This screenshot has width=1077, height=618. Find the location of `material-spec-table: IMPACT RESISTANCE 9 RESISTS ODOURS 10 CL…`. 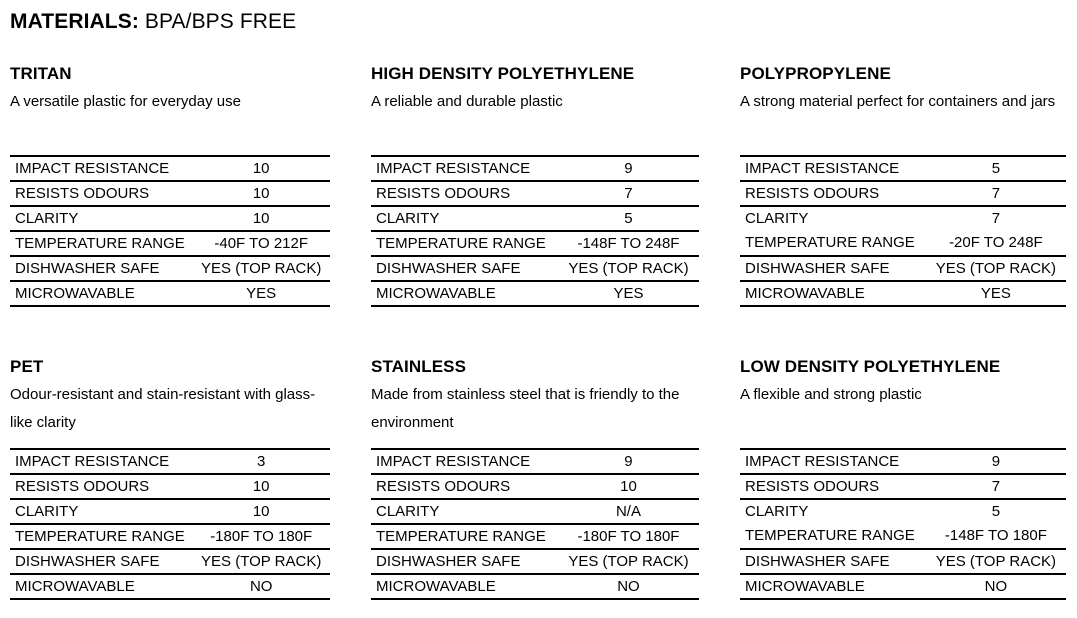

material-spec-table: IMPACT RESISTANCE 9 RESISTS ODOURS 10 CL… is located at coordinates (535, 524).